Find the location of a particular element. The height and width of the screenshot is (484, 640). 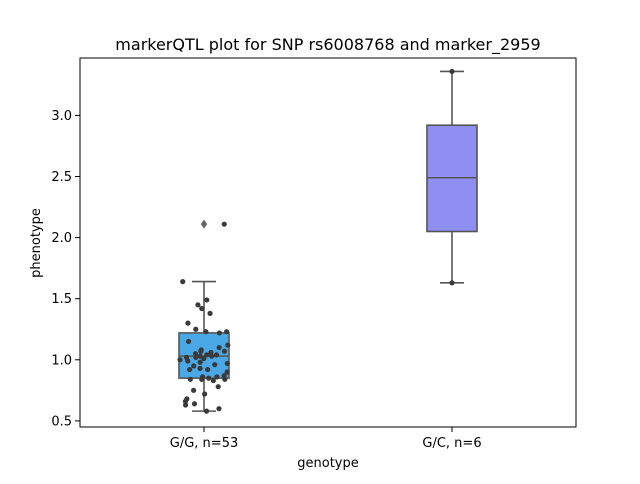

x-tick-label: G/C, n=6 is located at coordinates (451, 443).